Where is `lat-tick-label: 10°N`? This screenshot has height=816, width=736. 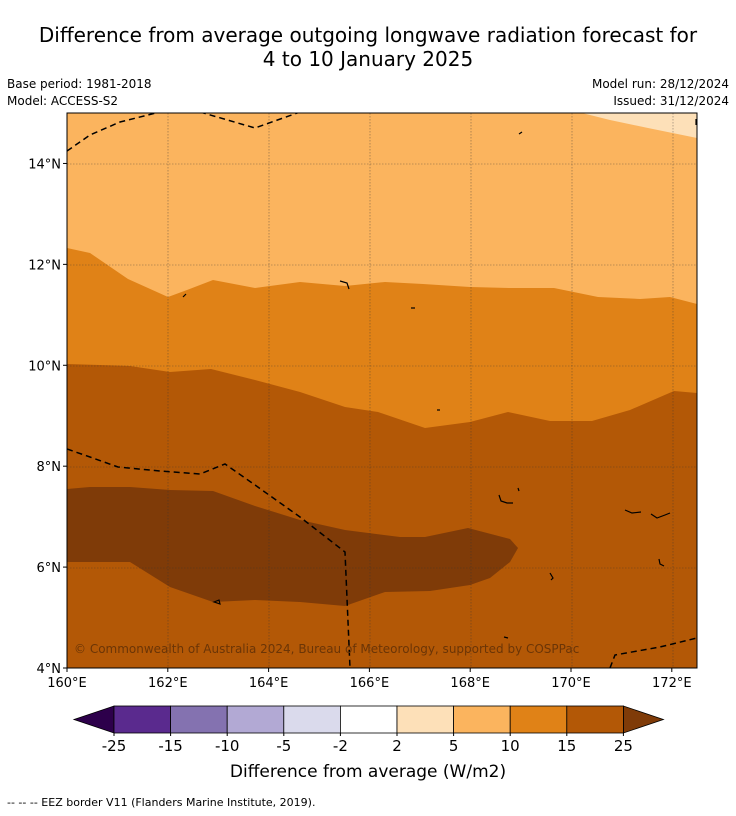
lat-tick-label: 10°N is located at coordinates (44, 366).